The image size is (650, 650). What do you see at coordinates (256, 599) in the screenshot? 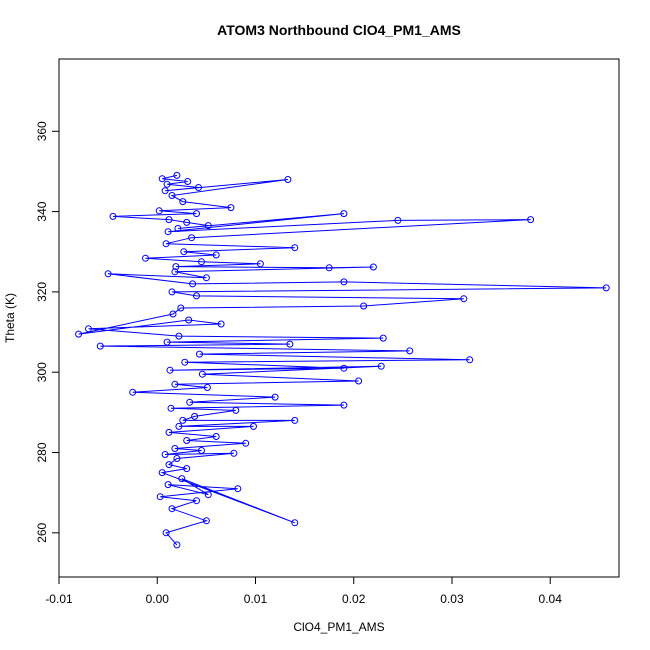
I see `x-tick-label: 0.01` at bounding box center [256, 599].